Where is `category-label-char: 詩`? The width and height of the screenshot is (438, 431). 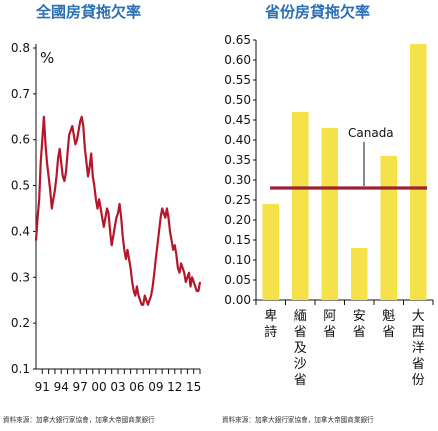
category-label-char: 詩 is located at coordinates (270, 332).